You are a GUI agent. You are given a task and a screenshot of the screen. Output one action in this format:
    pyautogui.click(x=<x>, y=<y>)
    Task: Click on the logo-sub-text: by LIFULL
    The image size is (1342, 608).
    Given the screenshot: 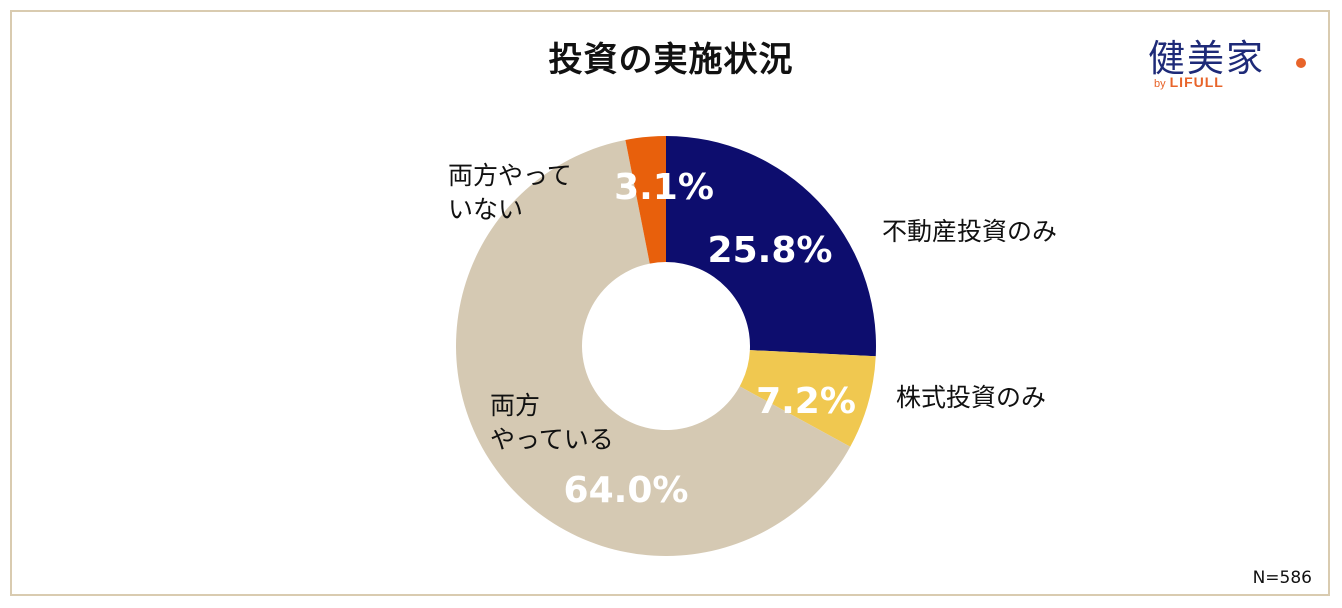 What is the action you would take?
    pyautogui.click(x=1189, y=83)
    